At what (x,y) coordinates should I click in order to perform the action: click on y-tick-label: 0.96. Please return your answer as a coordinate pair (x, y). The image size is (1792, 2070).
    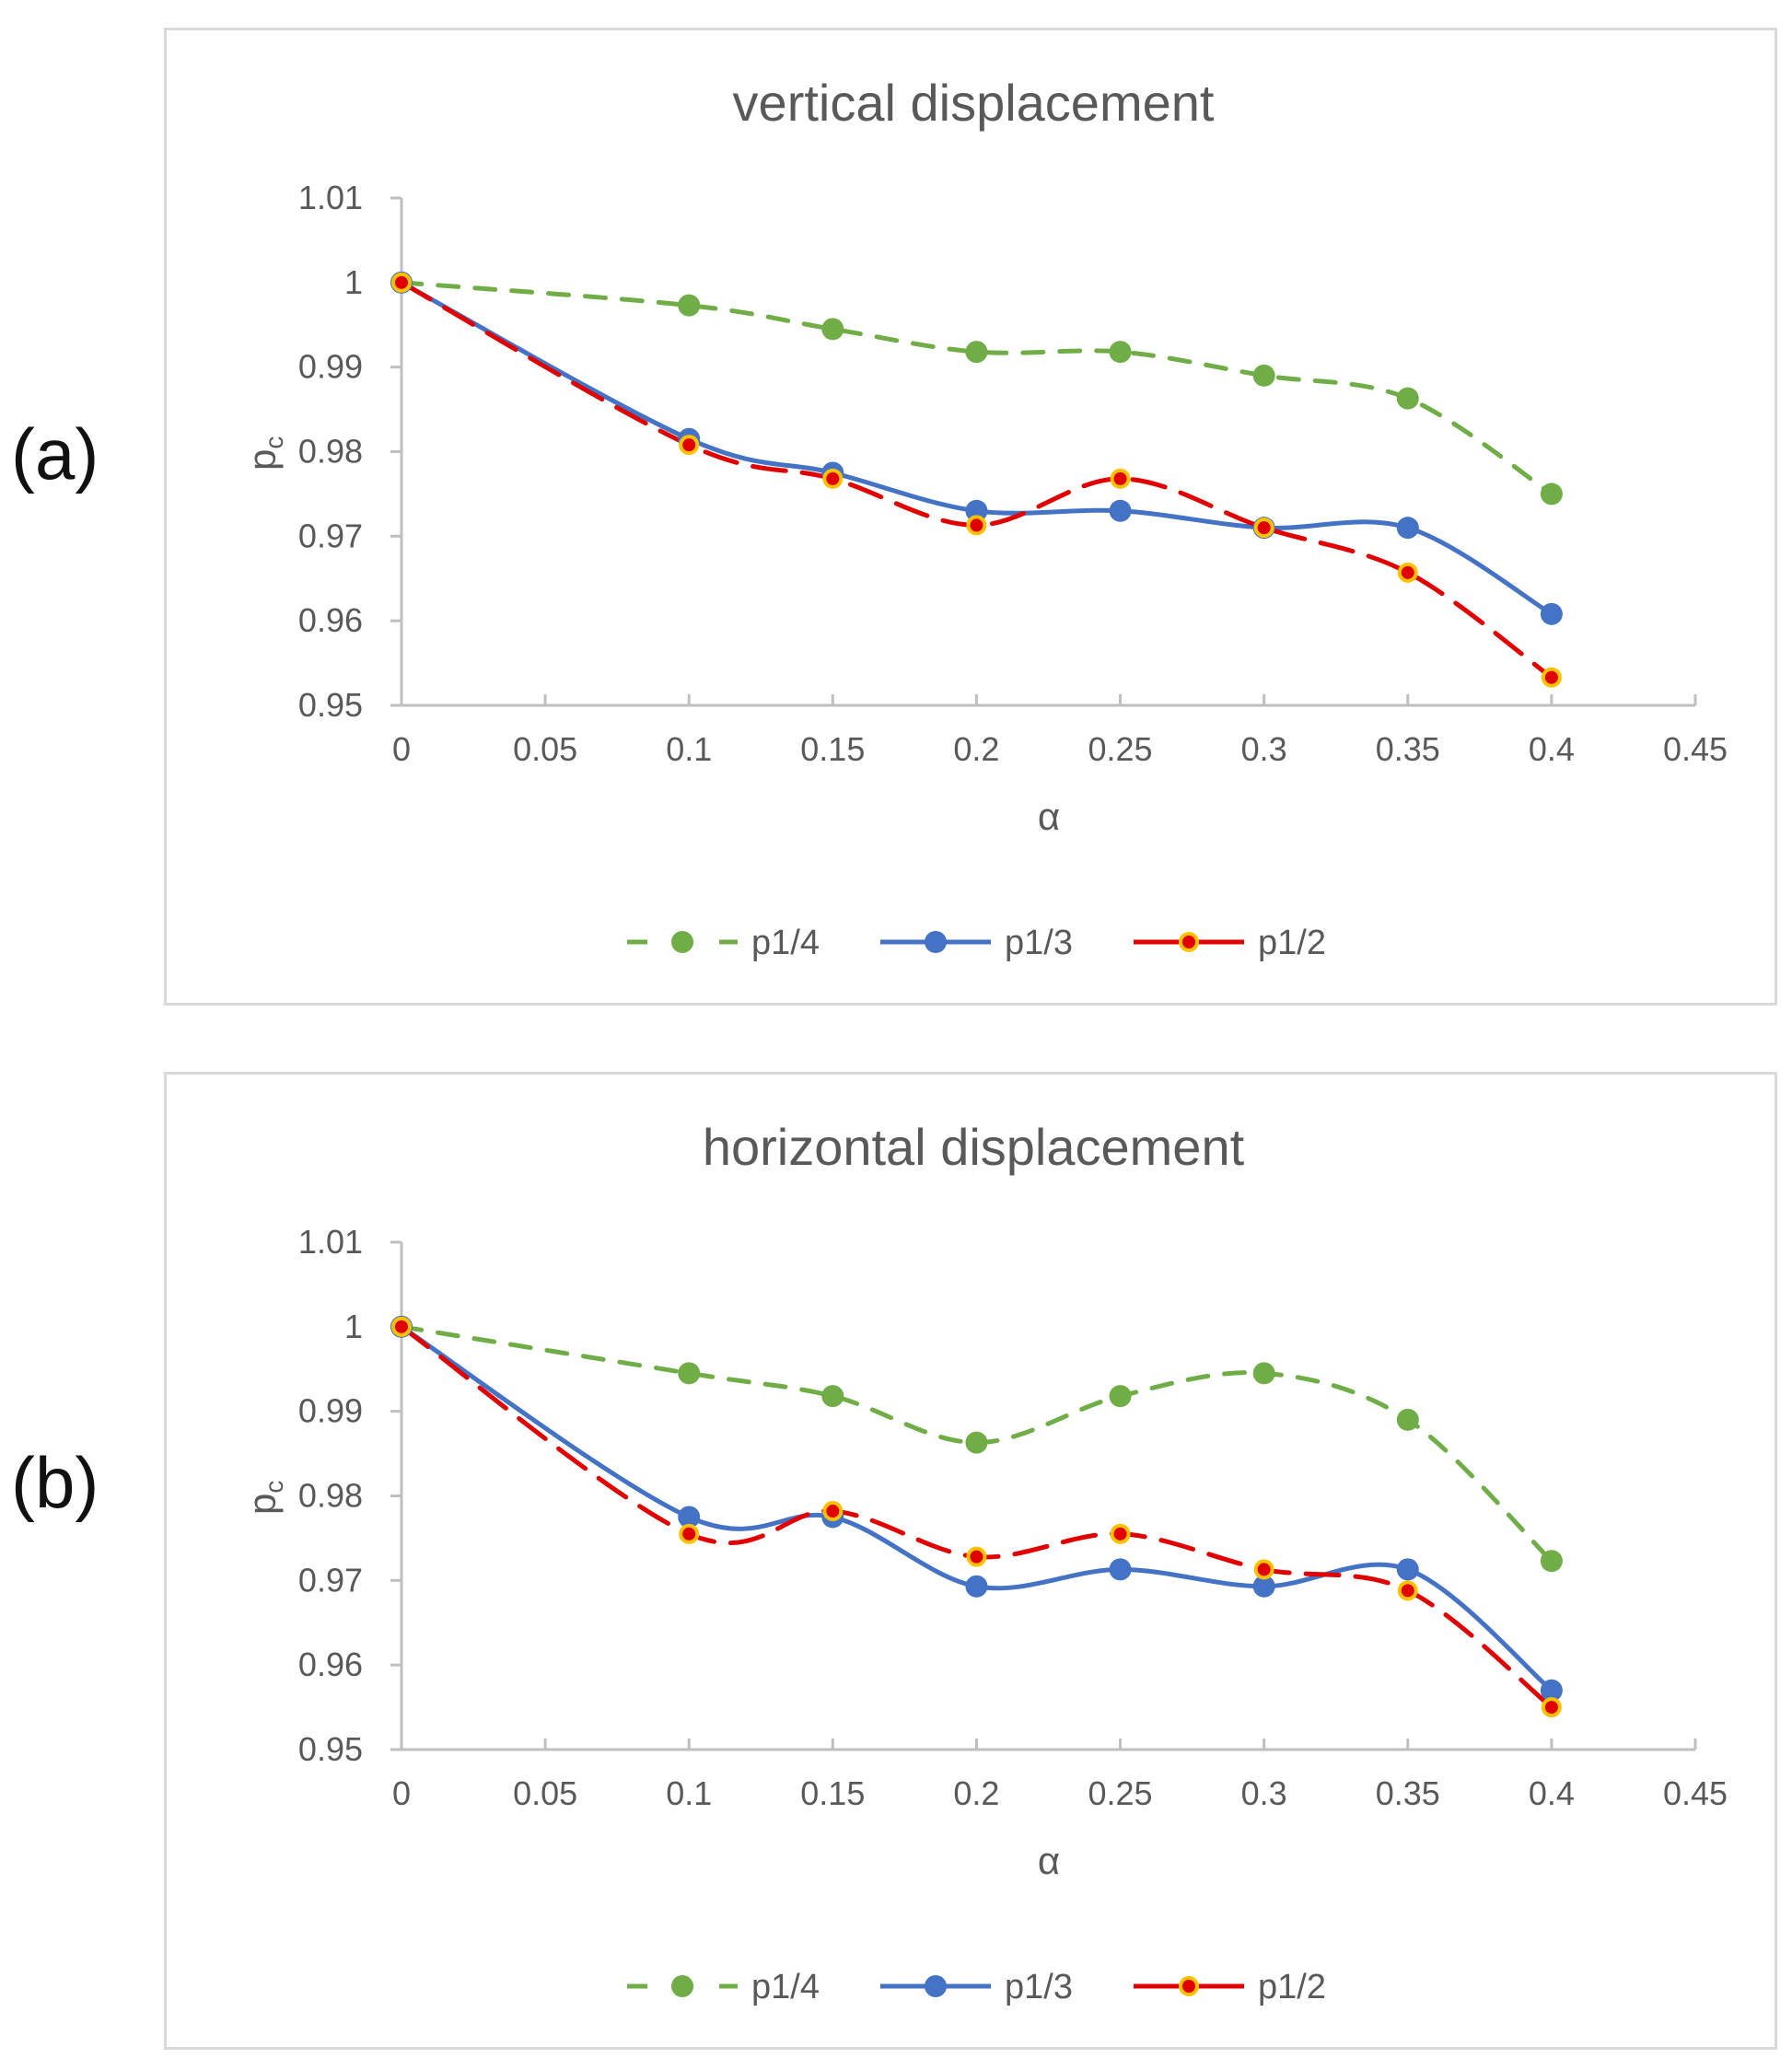
    Looking at the image, I should click on (330, 1665).